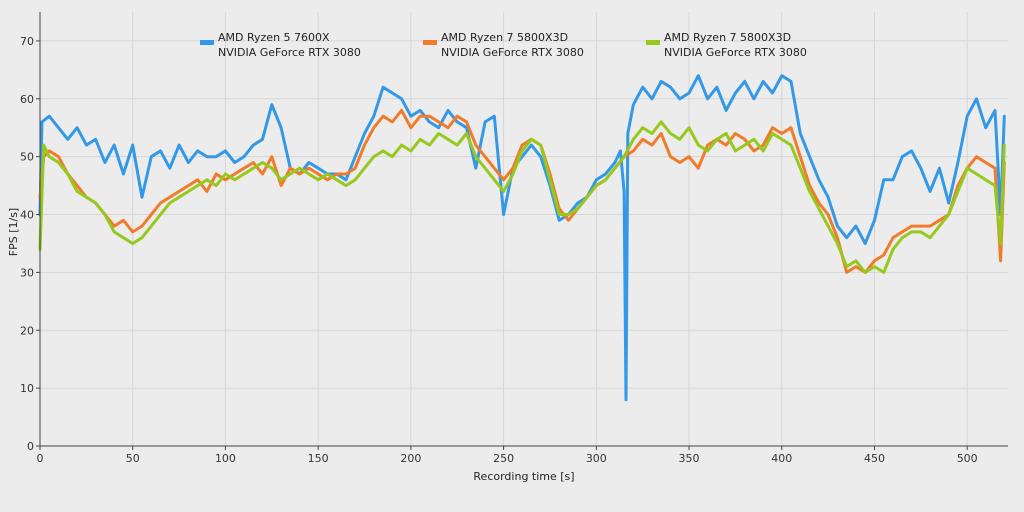 The height and width of the screenshot is (512, 1024). What do you see at coordinates (27, 272) in the screenshot?
I see `y-tick-label: 30` at bounding box center [27, 272].